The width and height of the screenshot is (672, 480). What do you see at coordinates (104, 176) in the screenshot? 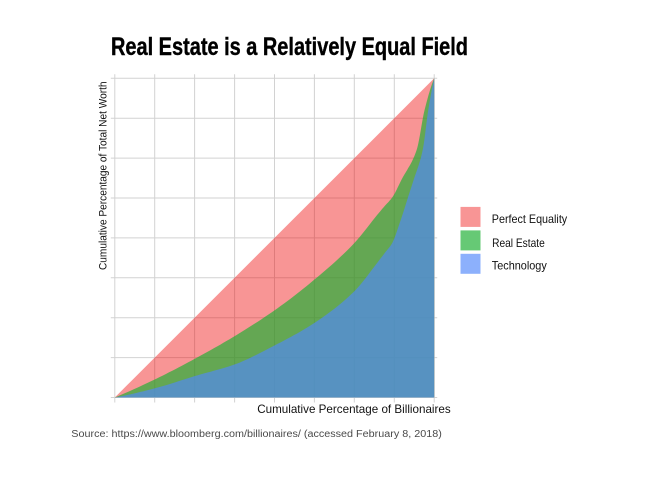
I see `svg-text:Cumulative Percentage of Total: Cumulative Percentage of Total Net Worth` at bounding box center [104, 176].